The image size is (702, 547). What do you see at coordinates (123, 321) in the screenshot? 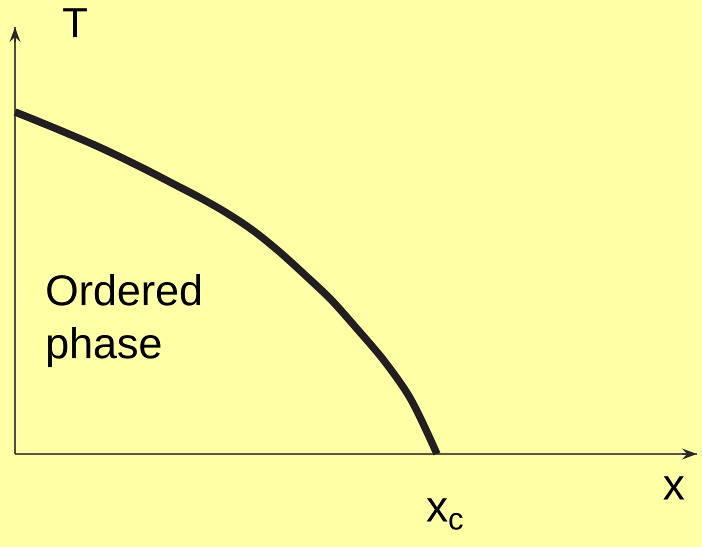
I see `annotation: Ordered phase` at bounding box center [123, 321].